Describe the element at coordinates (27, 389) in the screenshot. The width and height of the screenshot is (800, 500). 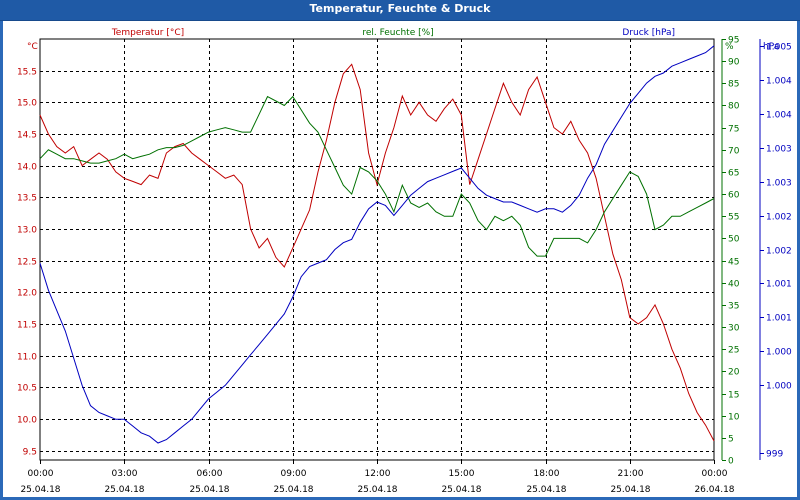
I see `y-tick-label-temperature: 10.5` at that location.